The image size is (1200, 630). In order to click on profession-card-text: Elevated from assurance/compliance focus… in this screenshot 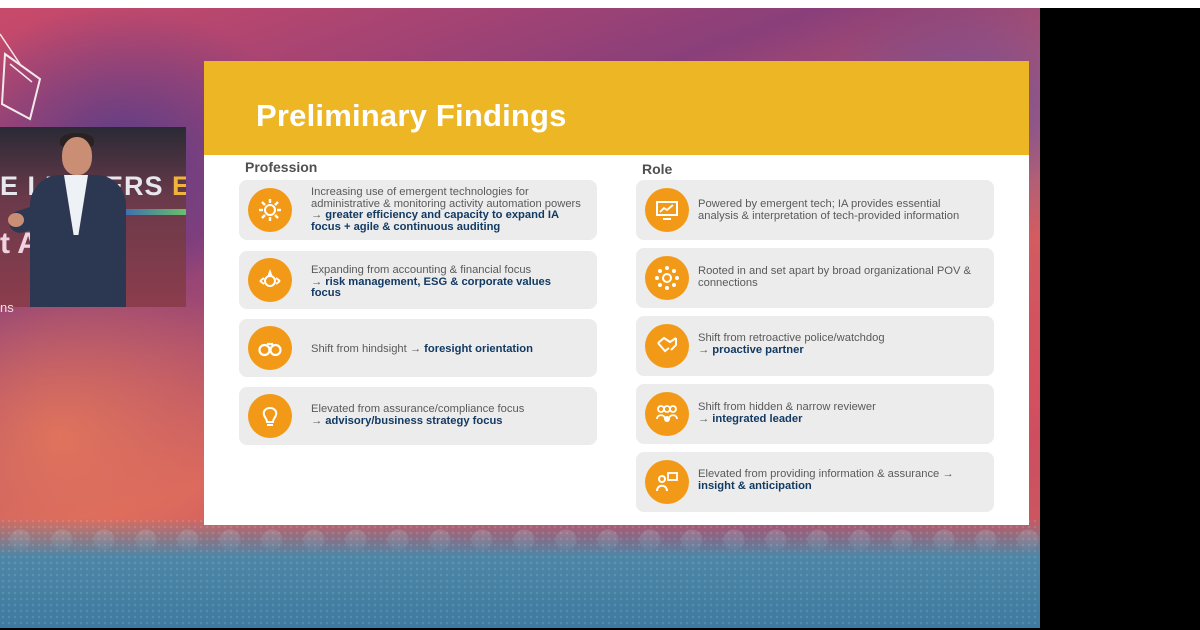, I will do `click(418, 415)`.